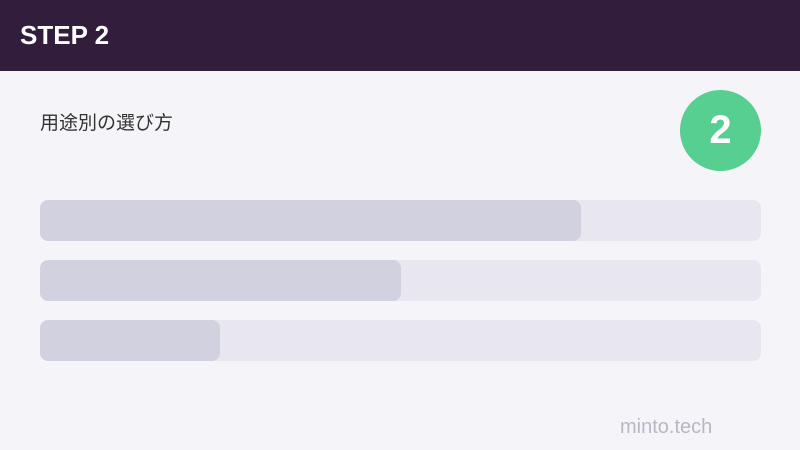 This screenshot has width=800, height=450. What do you see at coordinates (107, 123) in the screenshot?
I see `page-subtitle: 用途別の選び方` at bounding box center [107, 123].